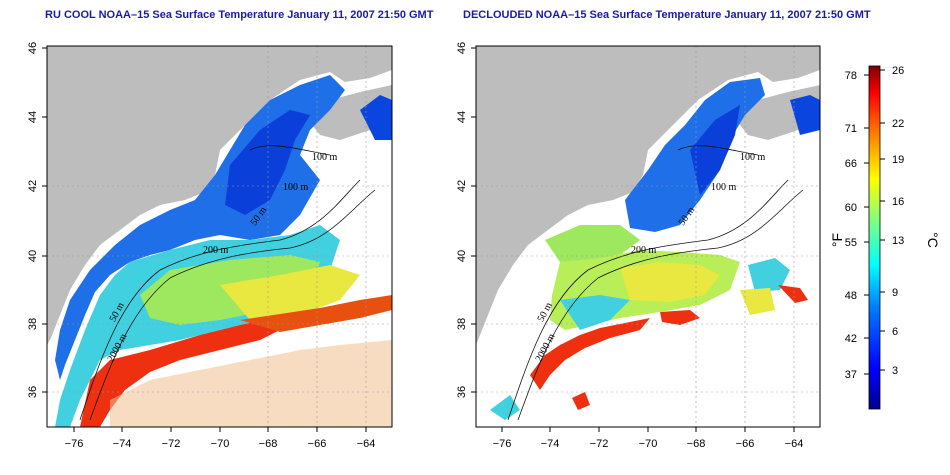 The height and width of the screenshot is (475, 950). I want to click on colorbar-c-tick: 9, so click(895, 293).